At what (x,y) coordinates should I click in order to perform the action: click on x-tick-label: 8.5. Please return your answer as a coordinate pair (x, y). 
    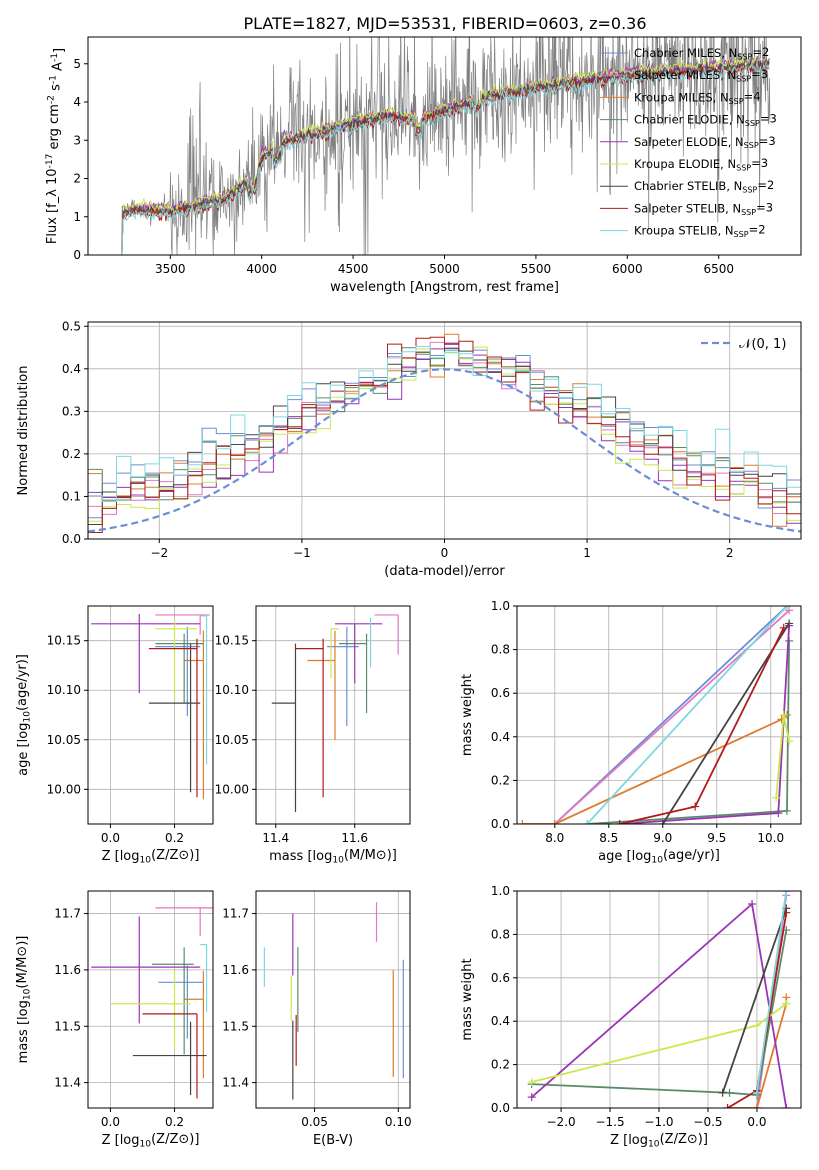
    Looking at the image, I should click on (608, 838).